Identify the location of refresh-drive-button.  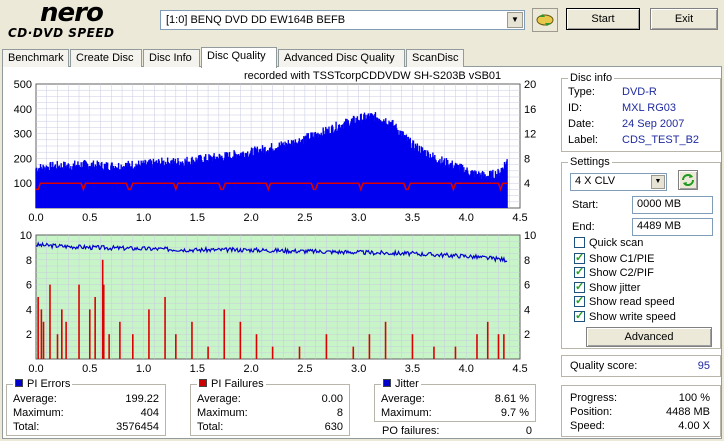
(545, 20).